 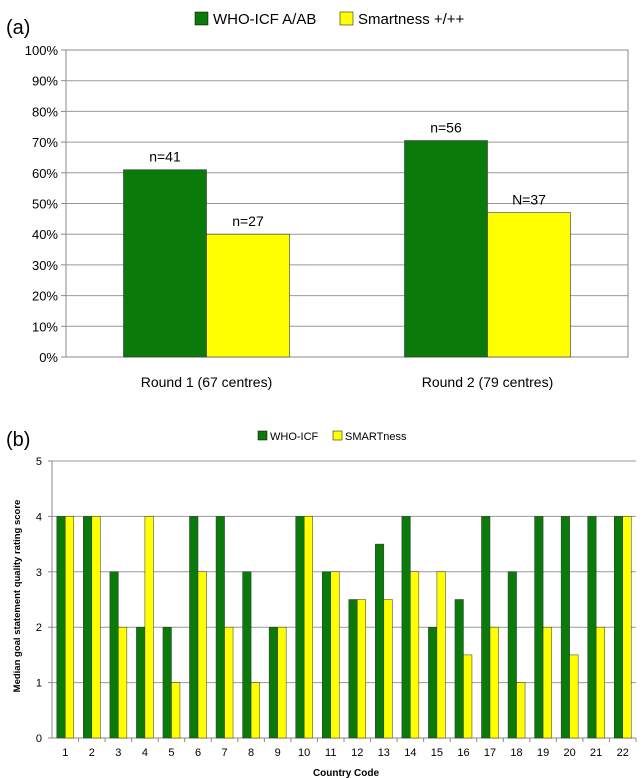 What do you see at coordinates (45, 204) in the screenshot?
I see `y-tick-label-a: 50%` at bounding box center [45, 204].